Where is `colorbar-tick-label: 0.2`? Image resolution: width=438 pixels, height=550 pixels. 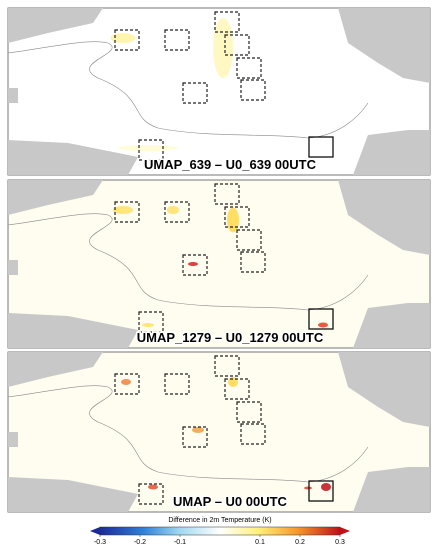 colorbar-tick-label: 0.2 is located at coordinates (300, 542).